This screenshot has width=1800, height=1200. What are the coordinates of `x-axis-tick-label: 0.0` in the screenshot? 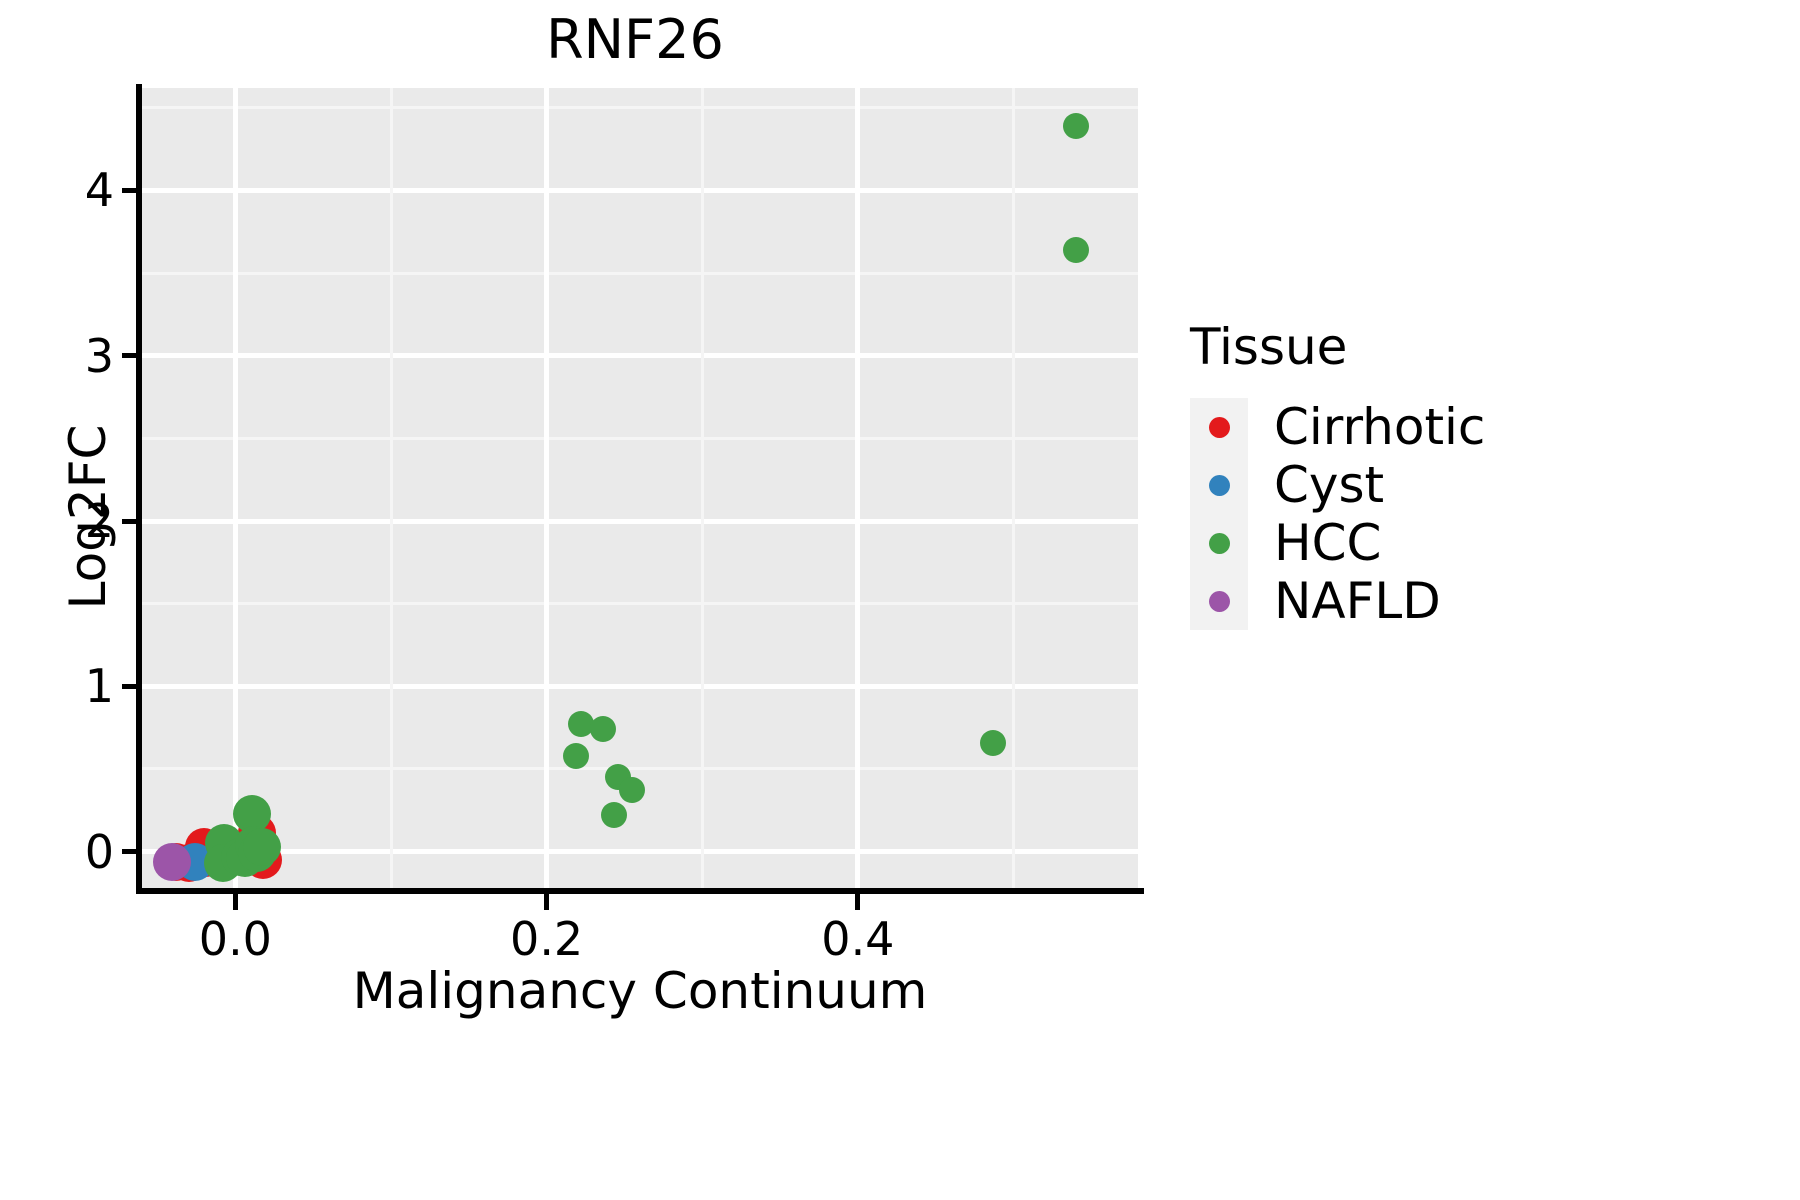 It's located at (235, 939).